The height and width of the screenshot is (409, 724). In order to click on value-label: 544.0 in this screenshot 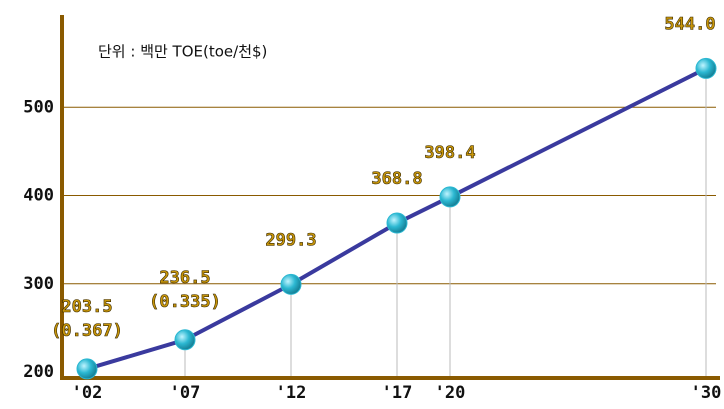, I will do `click(689, 24)`.